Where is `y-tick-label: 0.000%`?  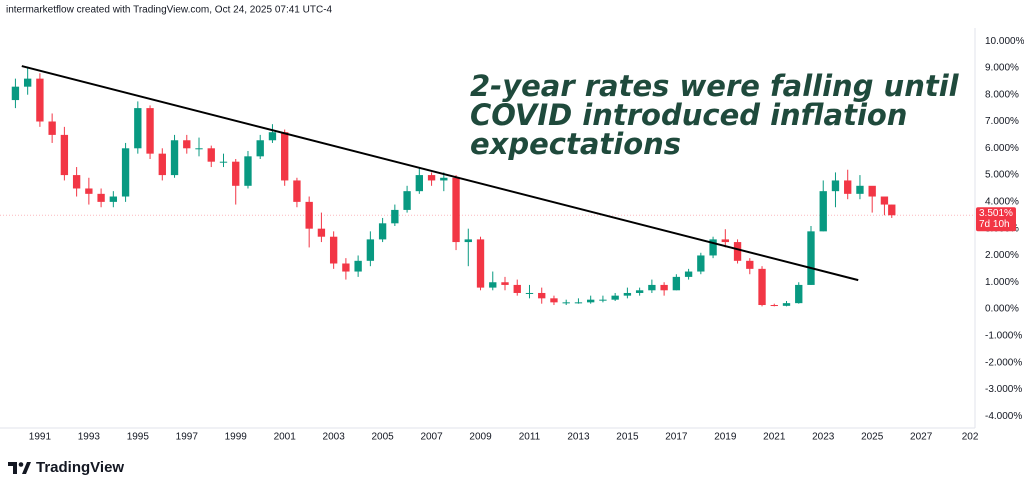
y-tick-label: 0.000% is located at coordinates (1002, 309).